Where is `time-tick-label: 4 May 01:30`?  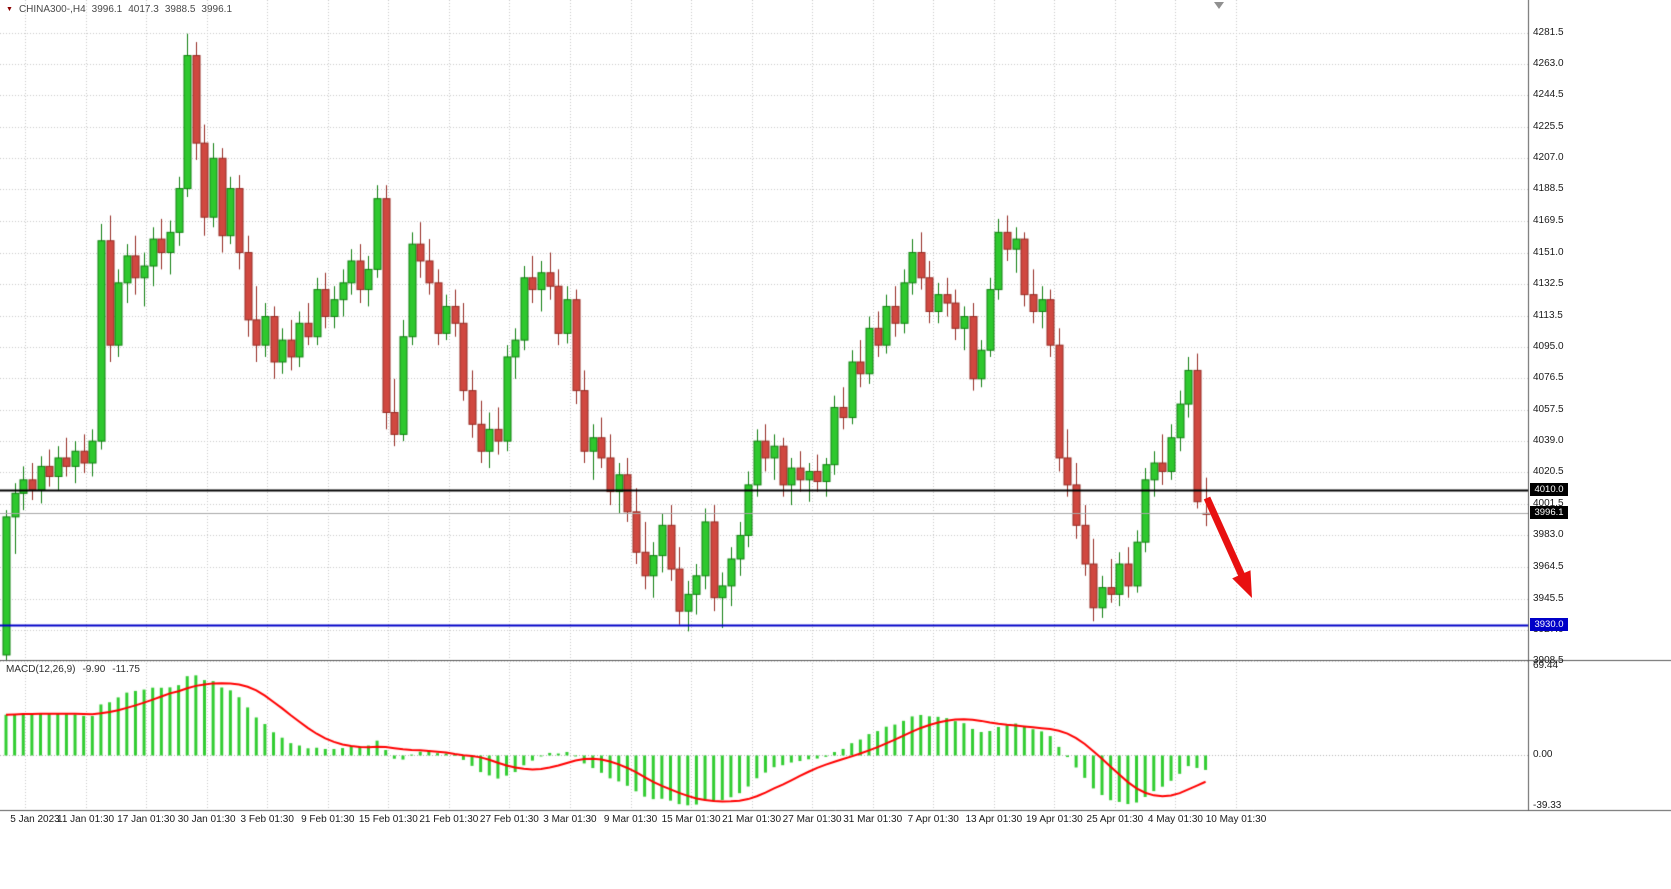 time-tick-label: 4 May 01:30 is located at coordinates (1175, 819).